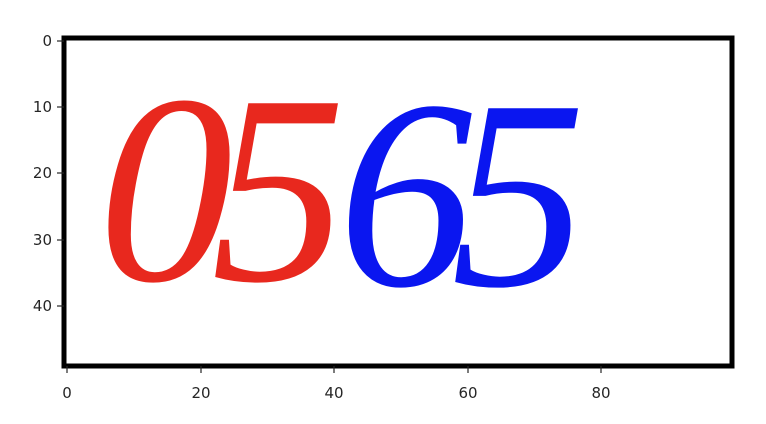 This screenshot has width=766, height=424. I want to click on x-tick-label: 0, so click(67, 393).